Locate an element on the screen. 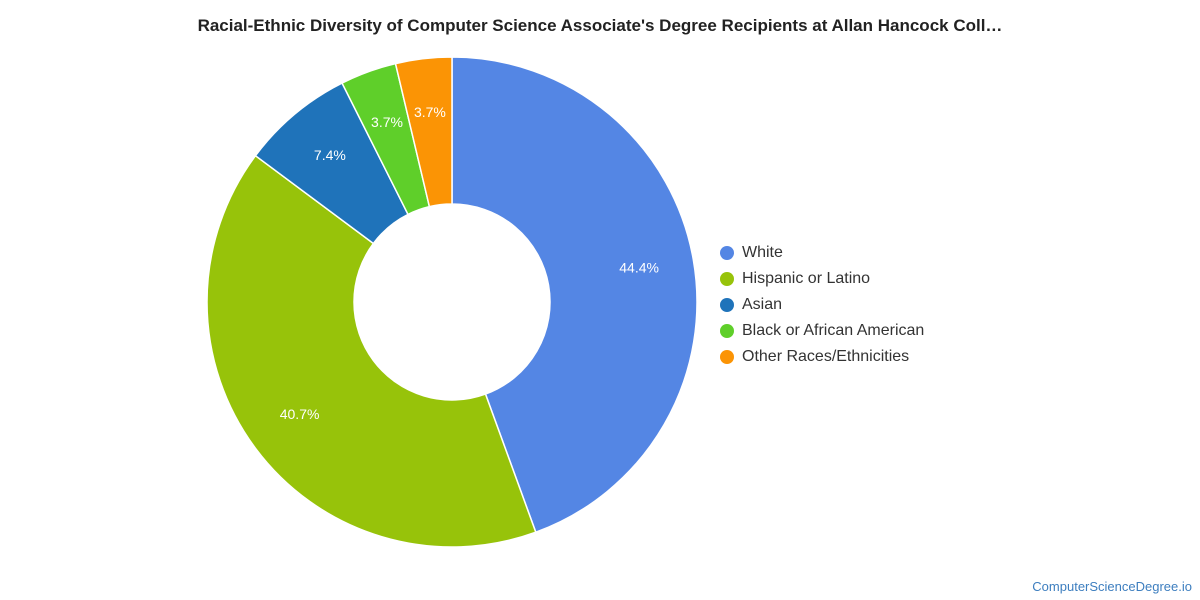 This screenshot has width=1200, height=600. slice-label: 44.4% is located at coordinates (639, 268).